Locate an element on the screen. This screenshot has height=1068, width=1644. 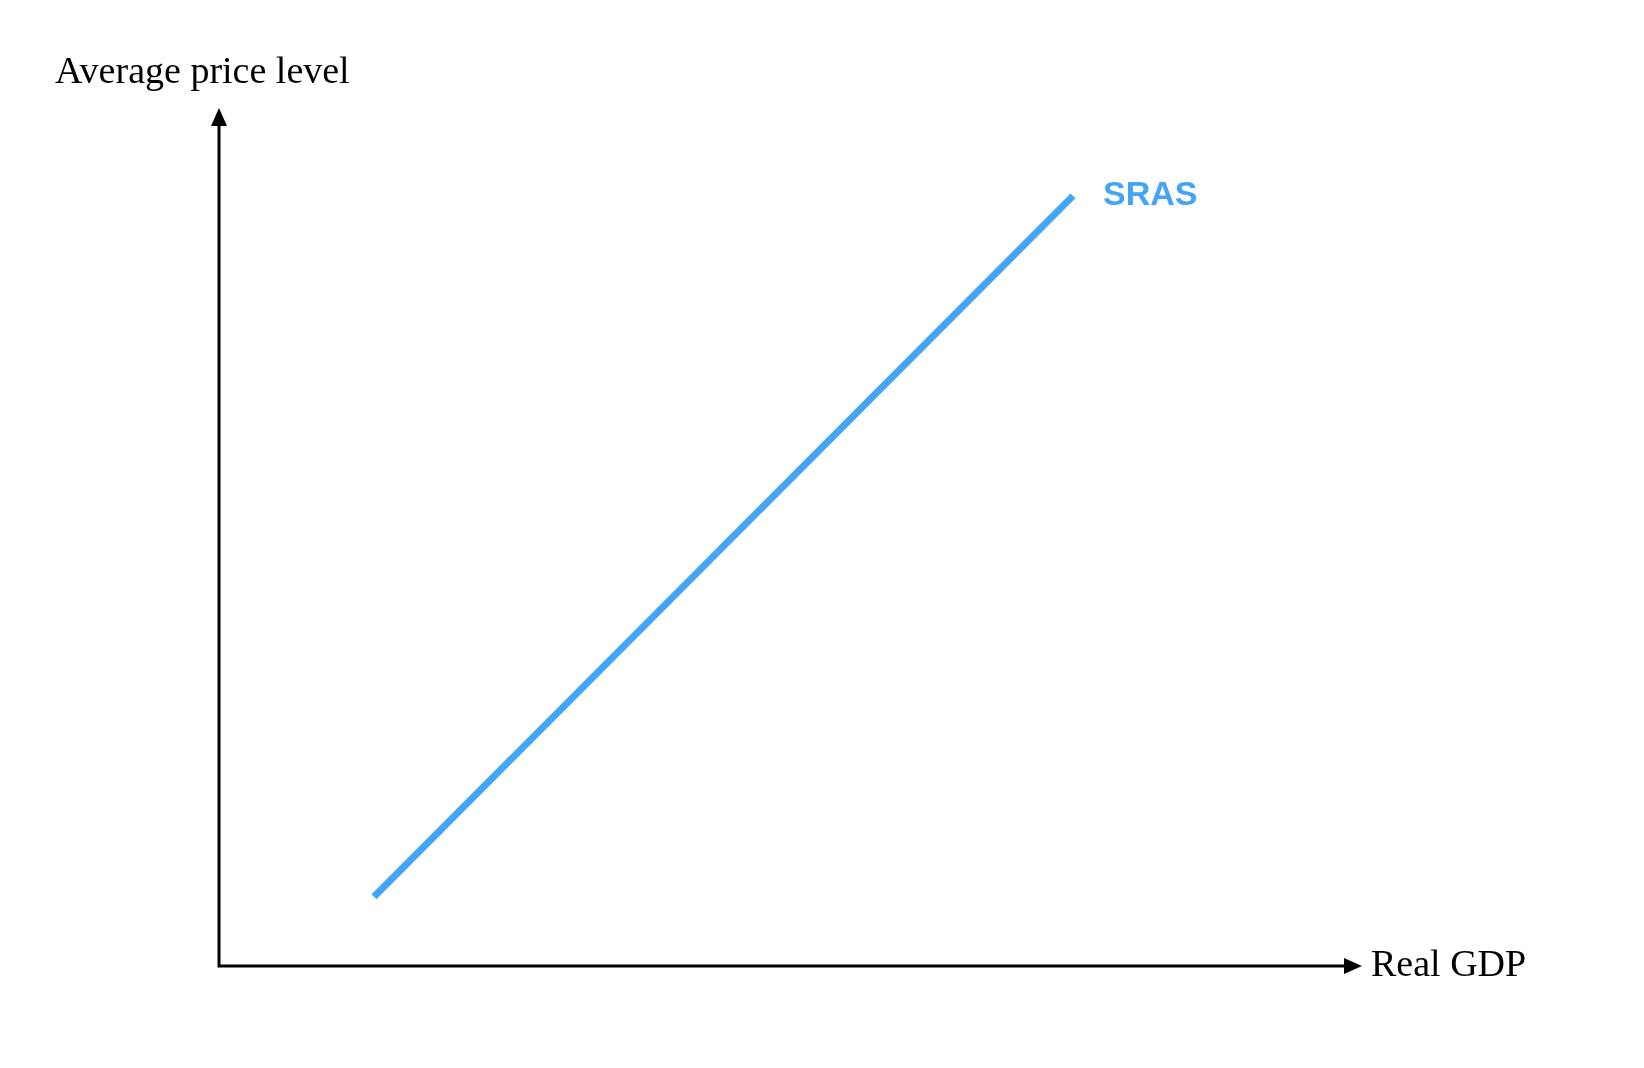
series-label: SRAS is located at coordinates (1150, 193).